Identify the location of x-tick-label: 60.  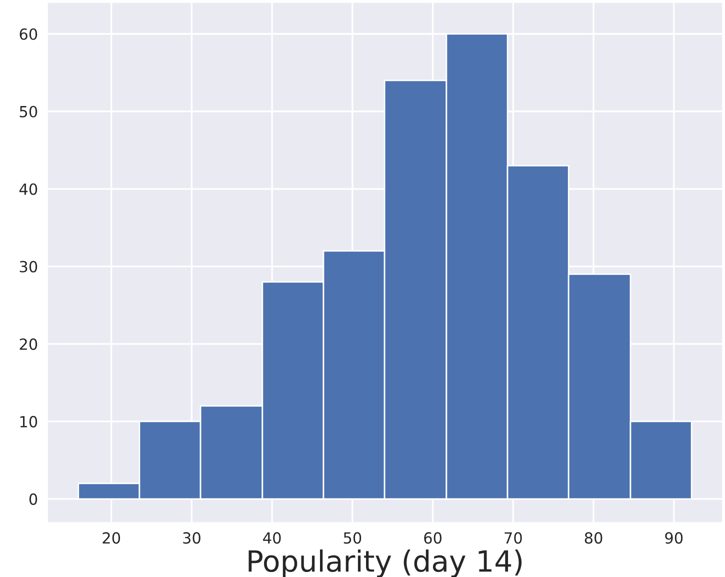
(433, 538).